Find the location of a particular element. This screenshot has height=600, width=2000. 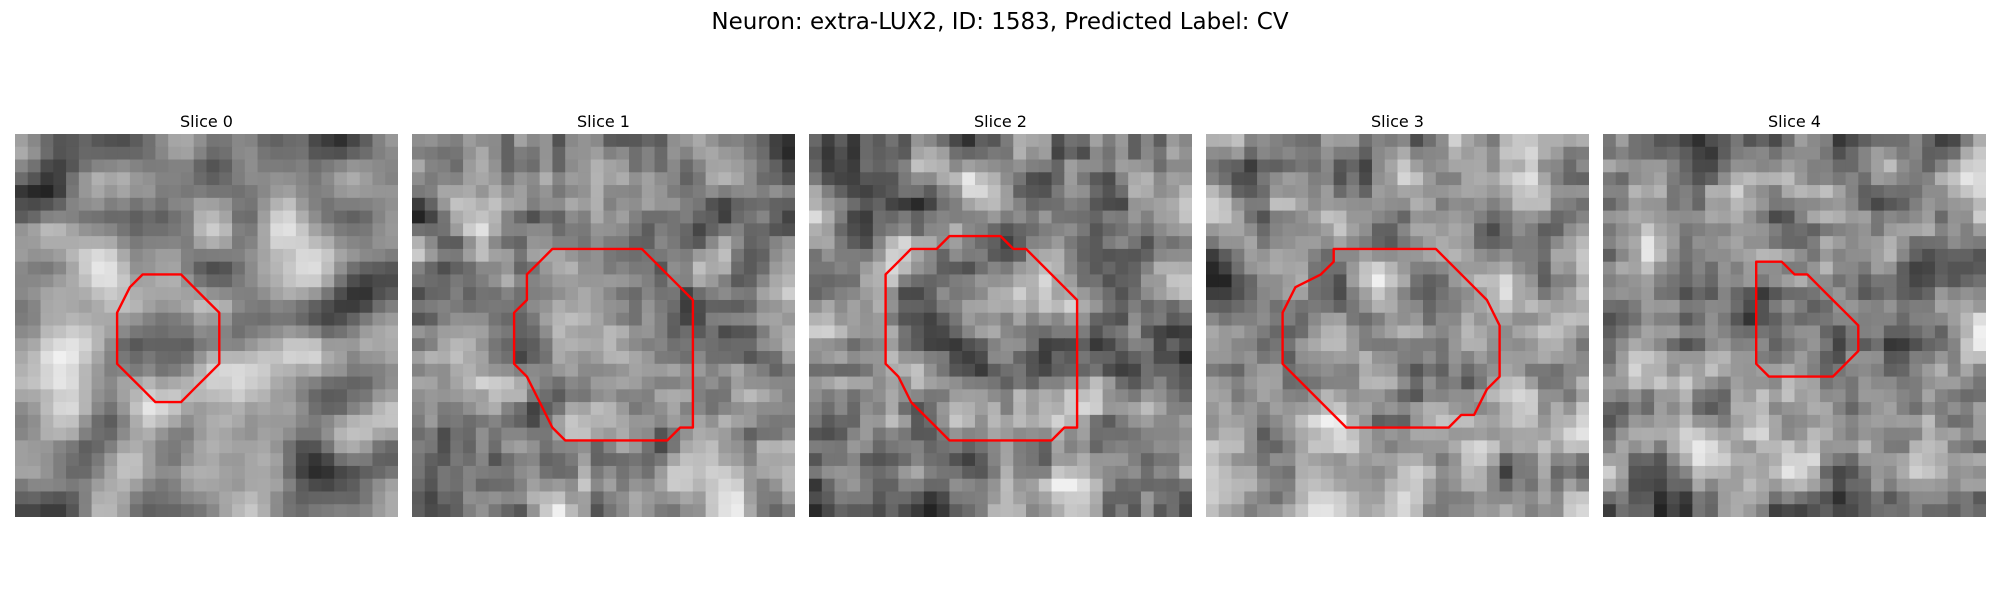

slice-title: Slice 1 is located at coordinates (603, 122).